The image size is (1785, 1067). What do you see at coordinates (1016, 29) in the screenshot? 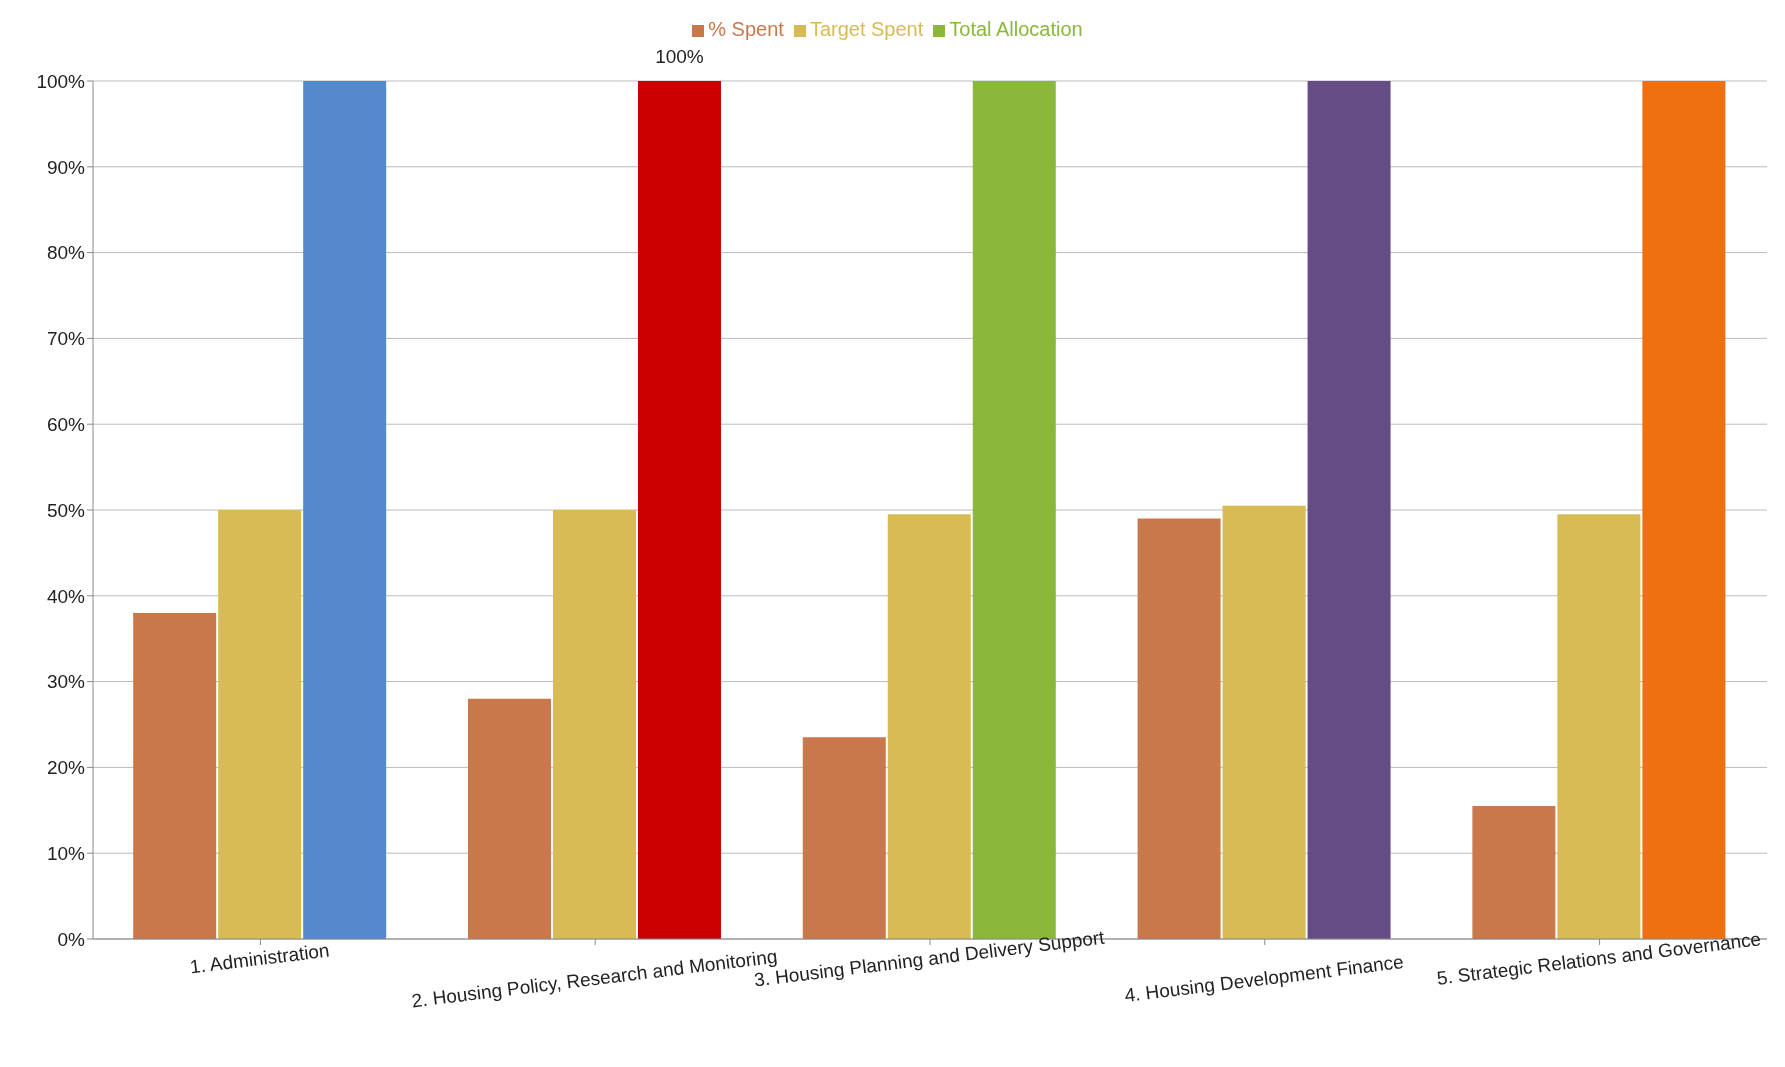
I see `legend-label: Total Allocation` at bounding box center [1016, 29].